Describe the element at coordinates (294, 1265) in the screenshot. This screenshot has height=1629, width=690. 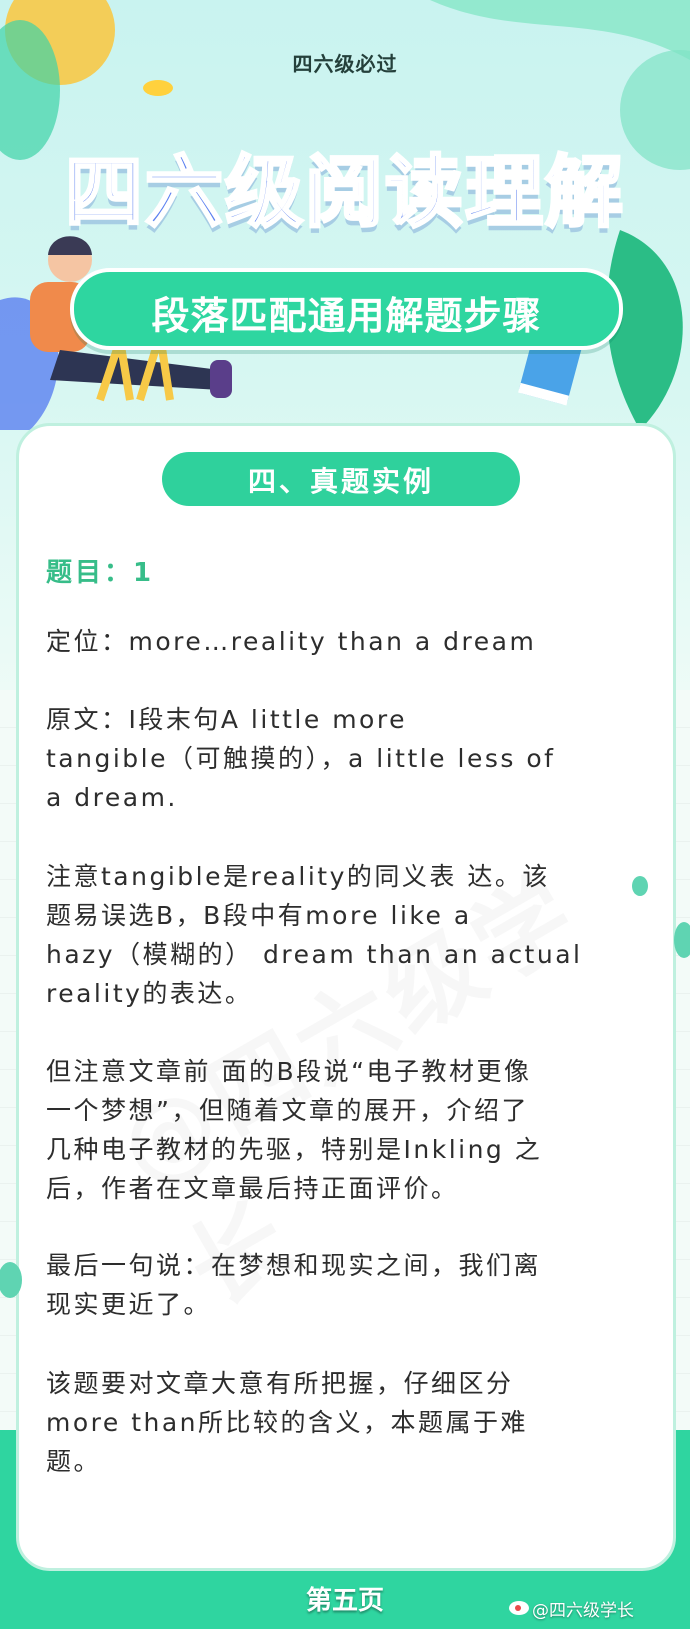
I see `text-line: 最后一句说：在梦想和现实之间，我们离` at that location.